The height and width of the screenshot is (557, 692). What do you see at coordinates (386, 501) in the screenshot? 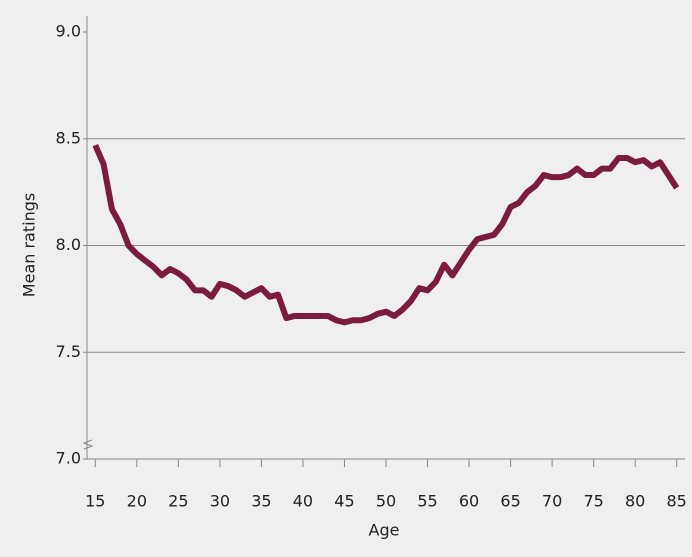
I see `x-tick-label: 50` at bounding box center [386, 501].